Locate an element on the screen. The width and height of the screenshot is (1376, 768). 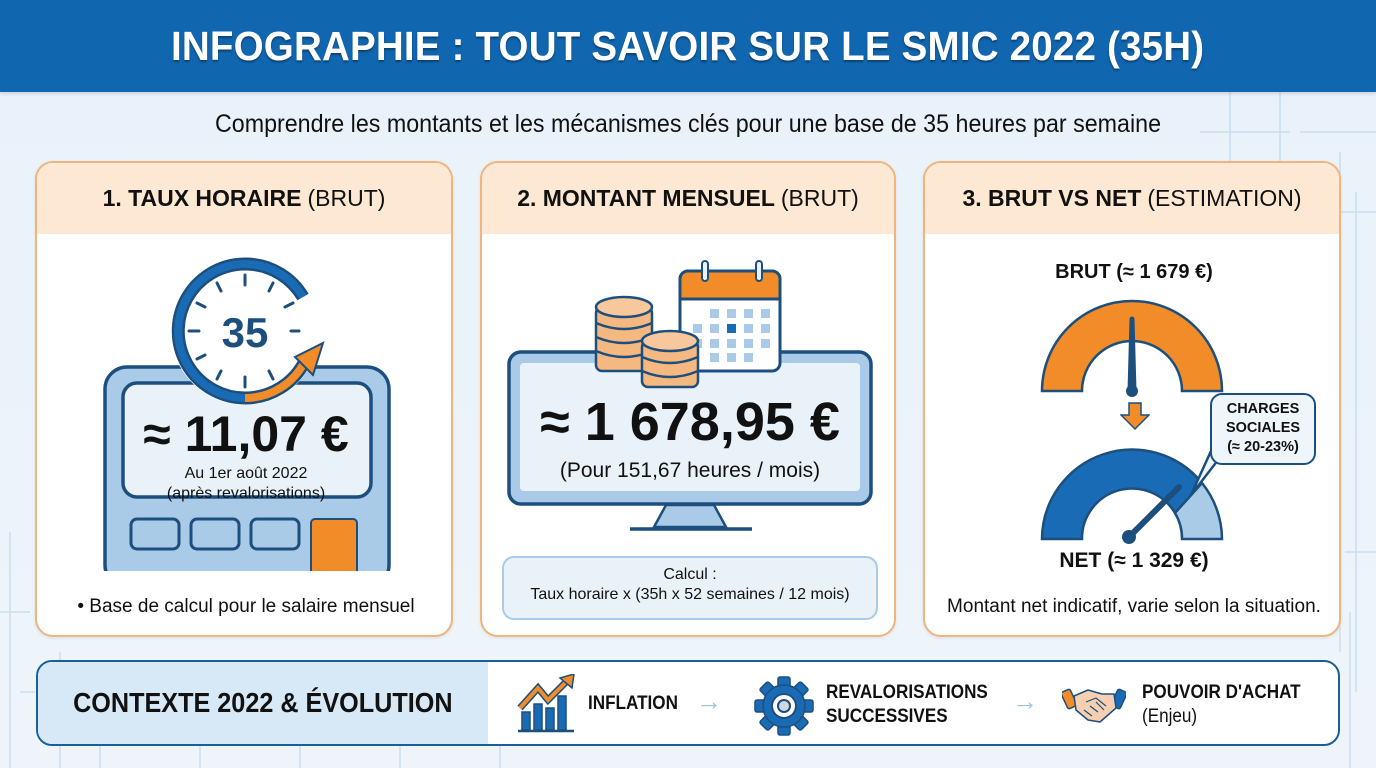
calendar-icon is located at coordinates (730, 316).